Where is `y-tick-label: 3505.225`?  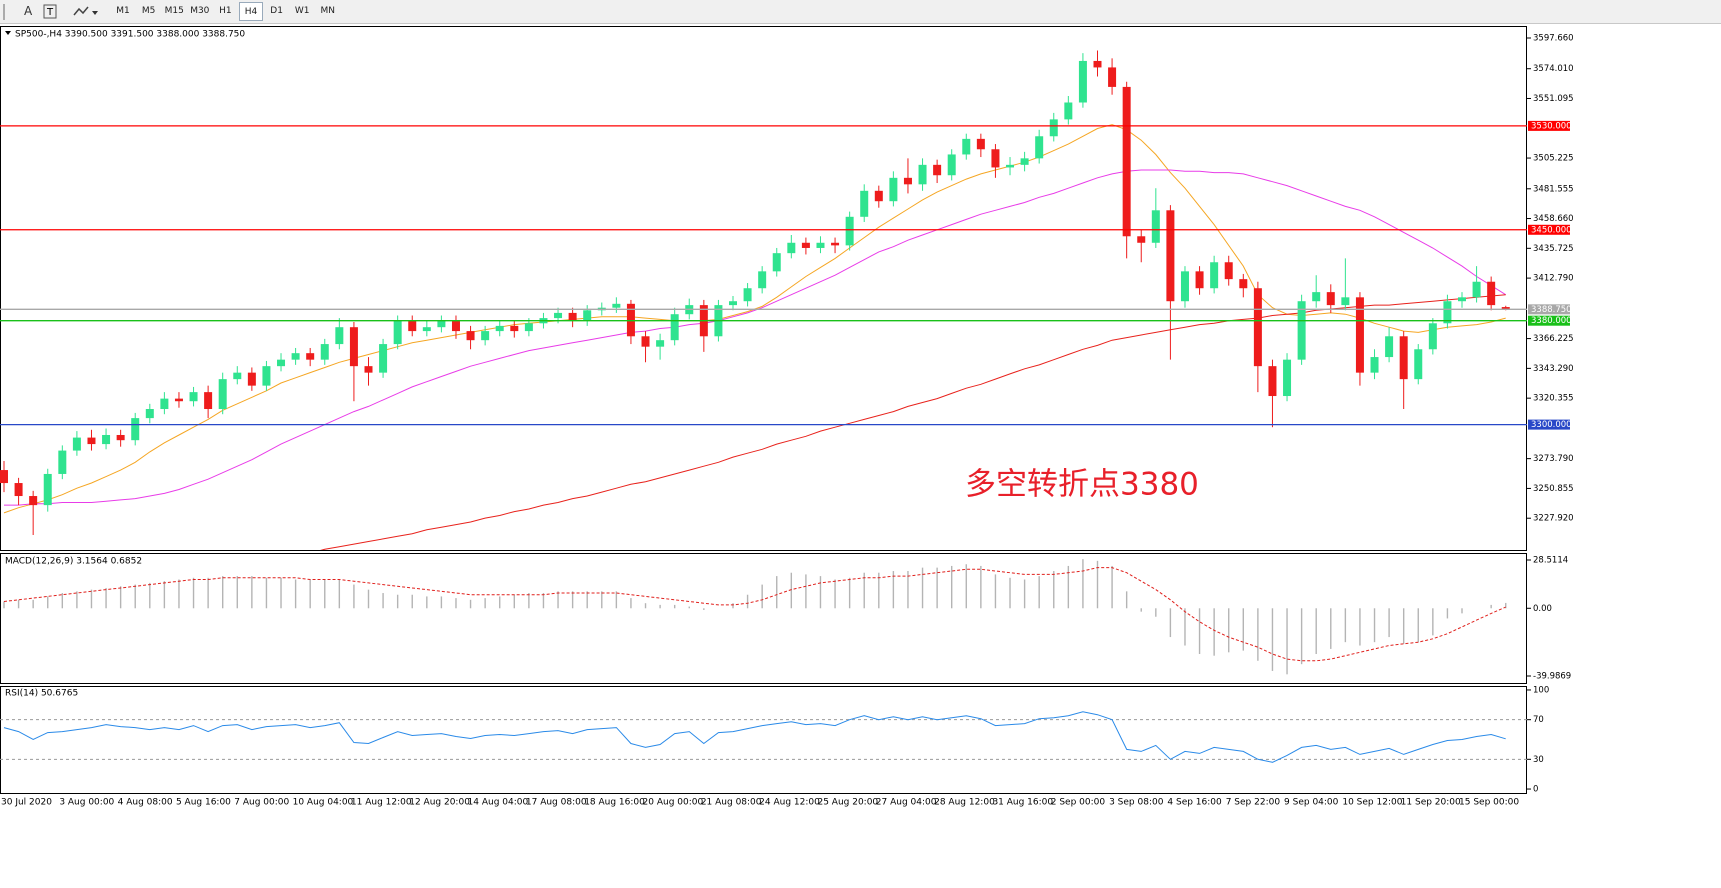 y-tick-label: 3505.225 is located at coordinates (1553, 159).